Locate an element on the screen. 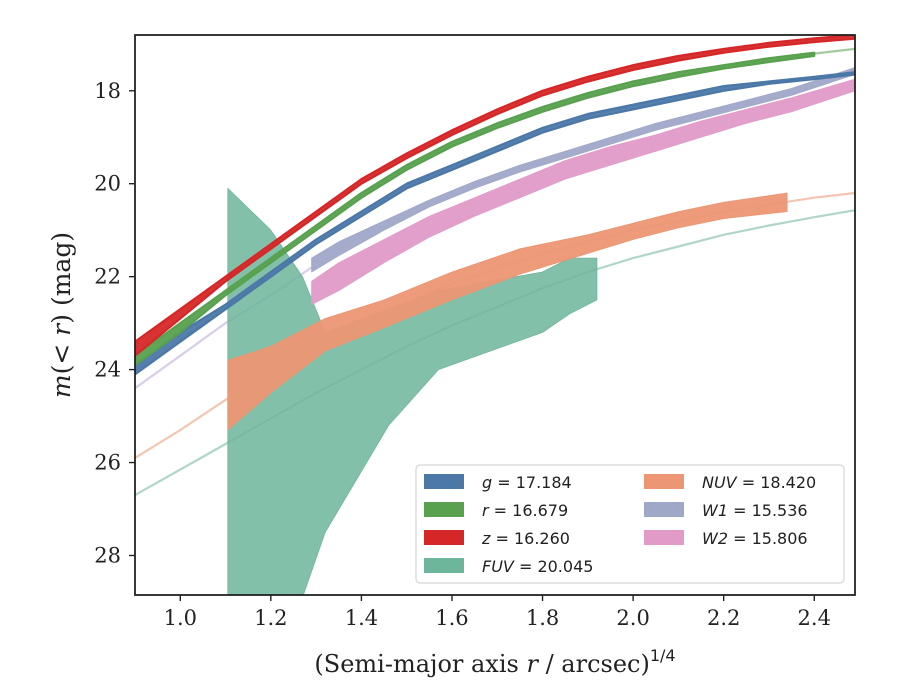 This screenshot has height=700, width=900. legend-swatch-w1 is located at coordinates (664, 509).